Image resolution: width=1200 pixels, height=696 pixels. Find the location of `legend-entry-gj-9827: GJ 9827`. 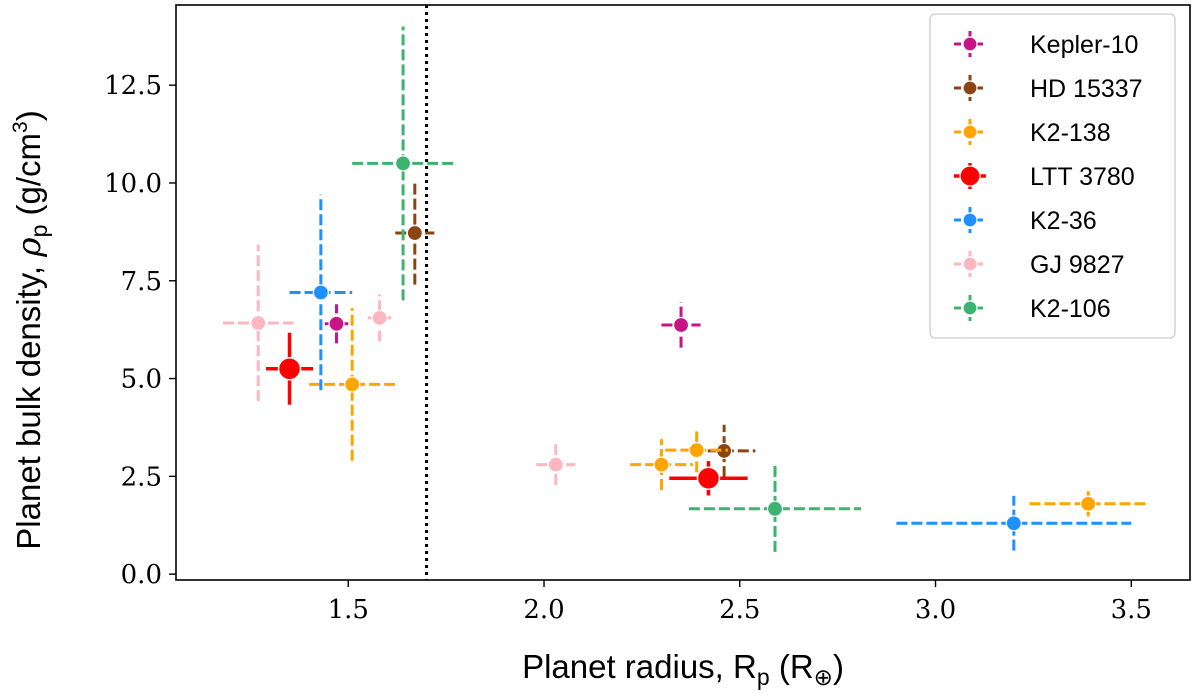

legend-entry-gj-9827: GJ 9827 is located at coordinates (1039, 265).